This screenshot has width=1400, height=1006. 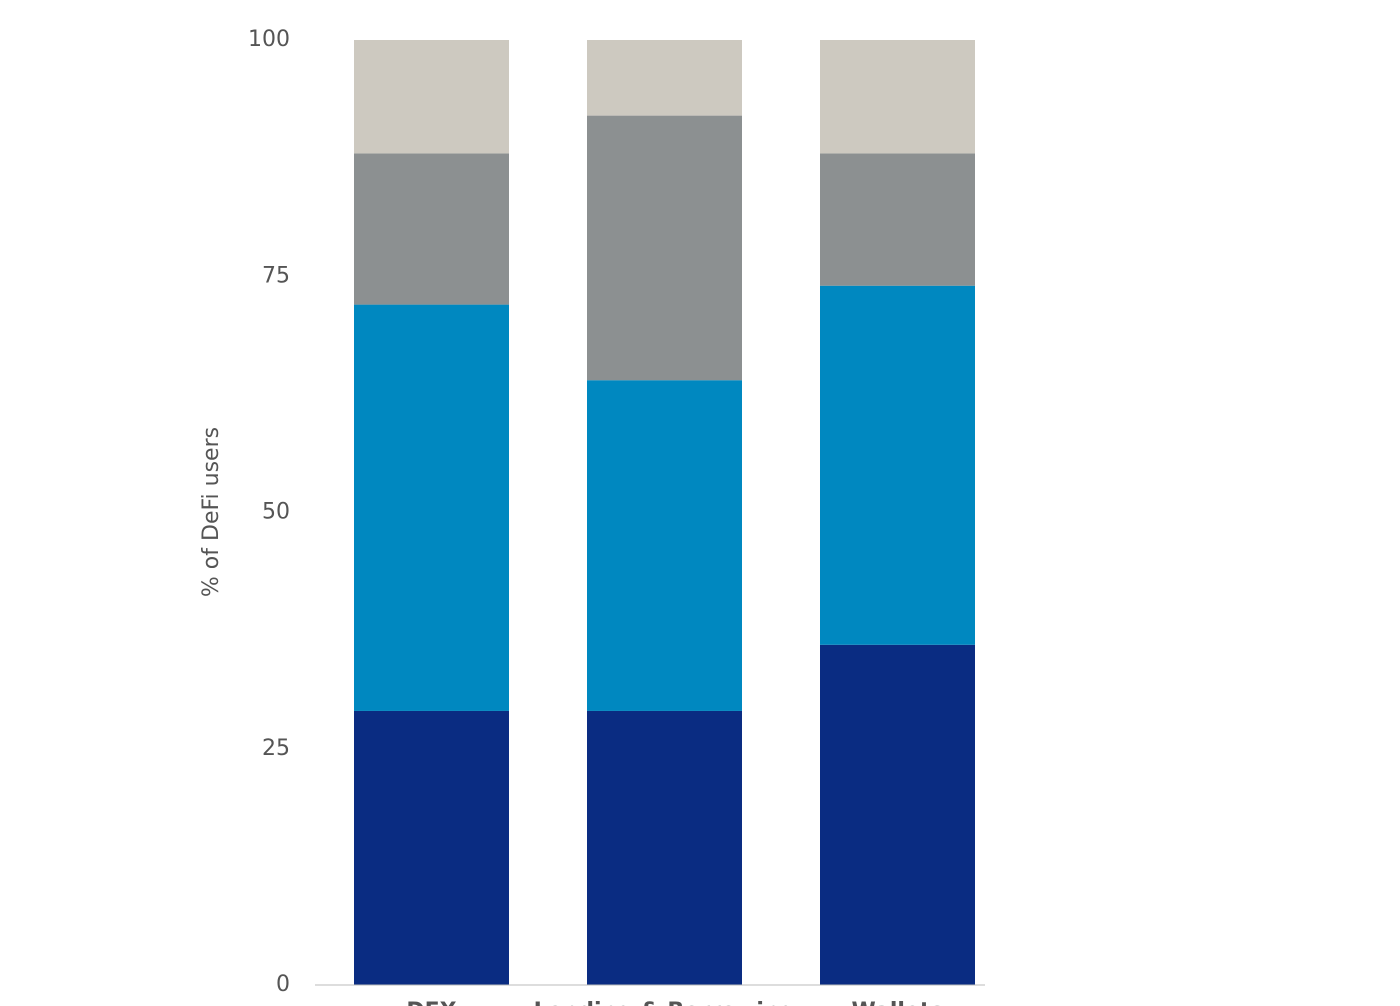 What do you see at coordinates (276, 512) in the screenshot?
I see `y-tick-label: 50` at bounding box center [276, 512].